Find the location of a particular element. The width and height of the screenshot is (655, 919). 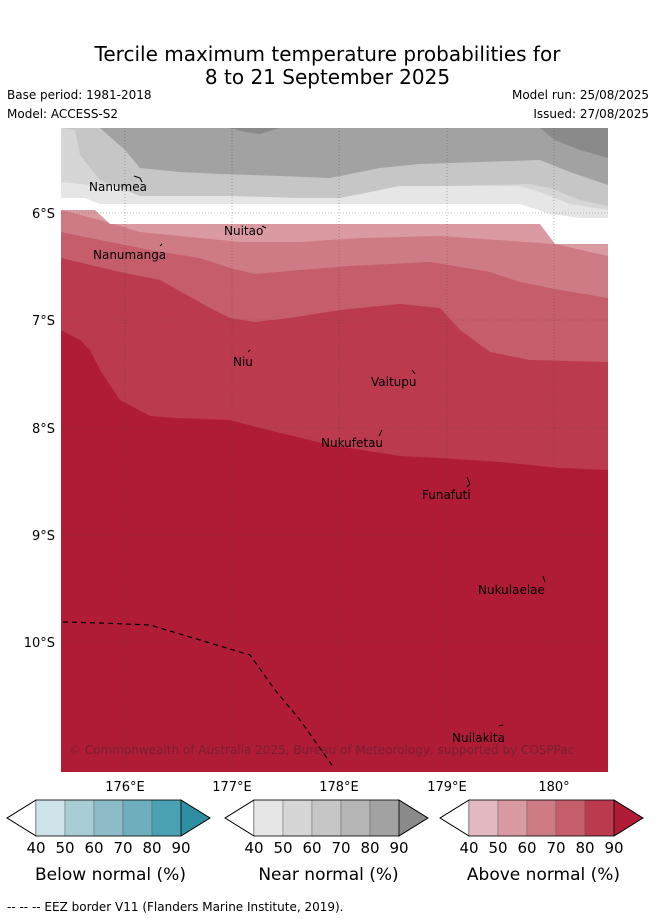

colorbar-above-title: Above normal (%) is located at coordinates (543, 875).